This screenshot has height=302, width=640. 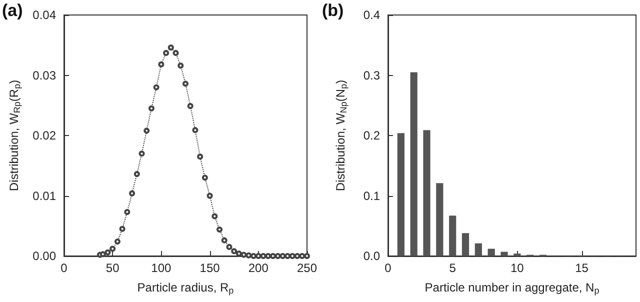 What do you see at coordinates (161, 268) in the screenshot?
I see `x-tick-label: 100` at bounding box center [161, 268].